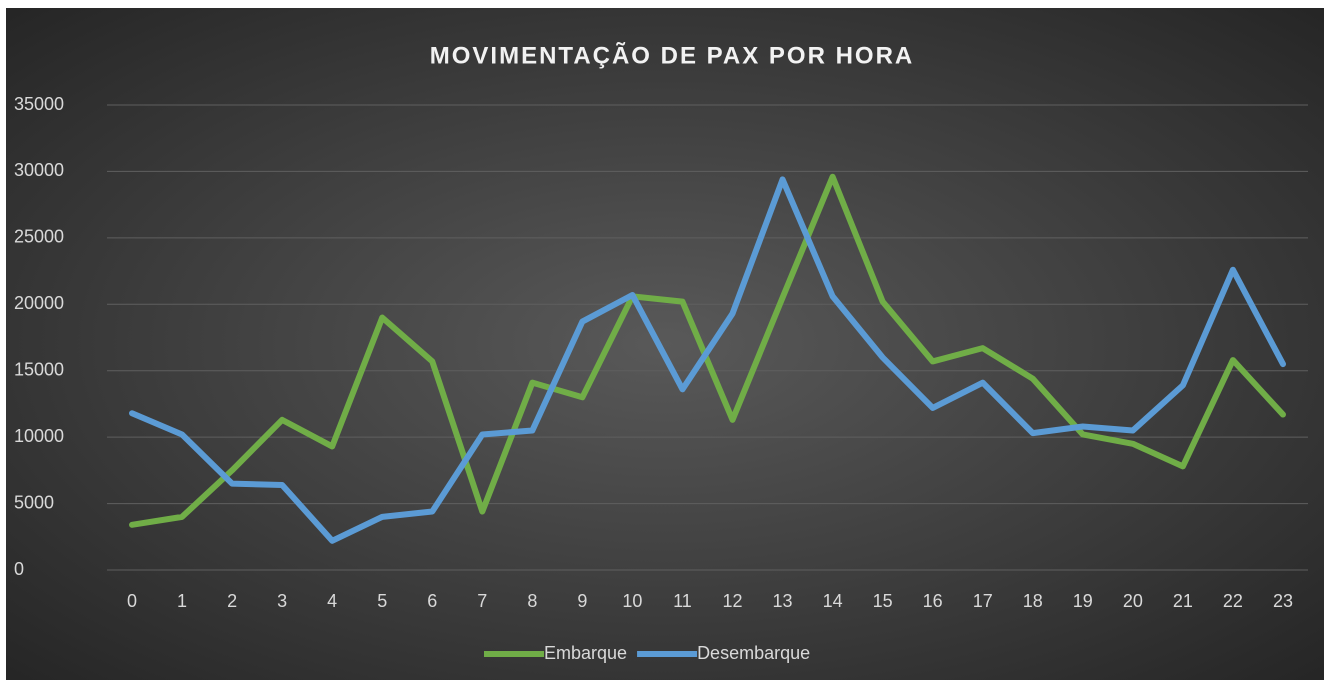 Image resolution: width=1330 pixels, height=686 pixels. I want to click on x-tick-label: 3, so click(282, 601).